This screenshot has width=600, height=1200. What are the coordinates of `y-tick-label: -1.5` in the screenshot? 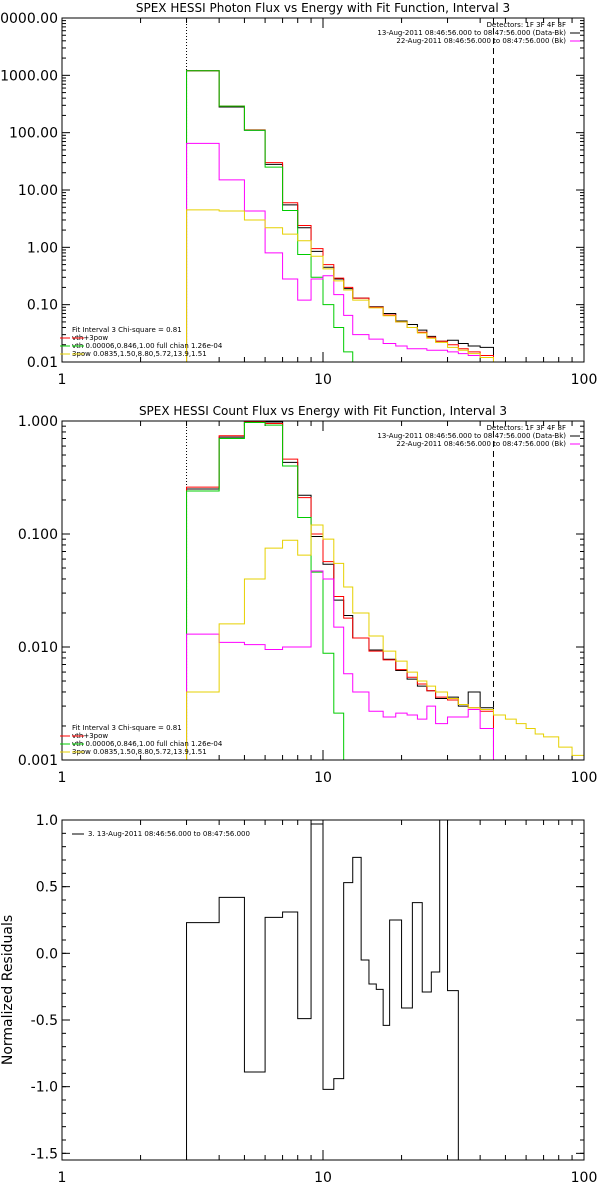 It's located at (44, 1154).